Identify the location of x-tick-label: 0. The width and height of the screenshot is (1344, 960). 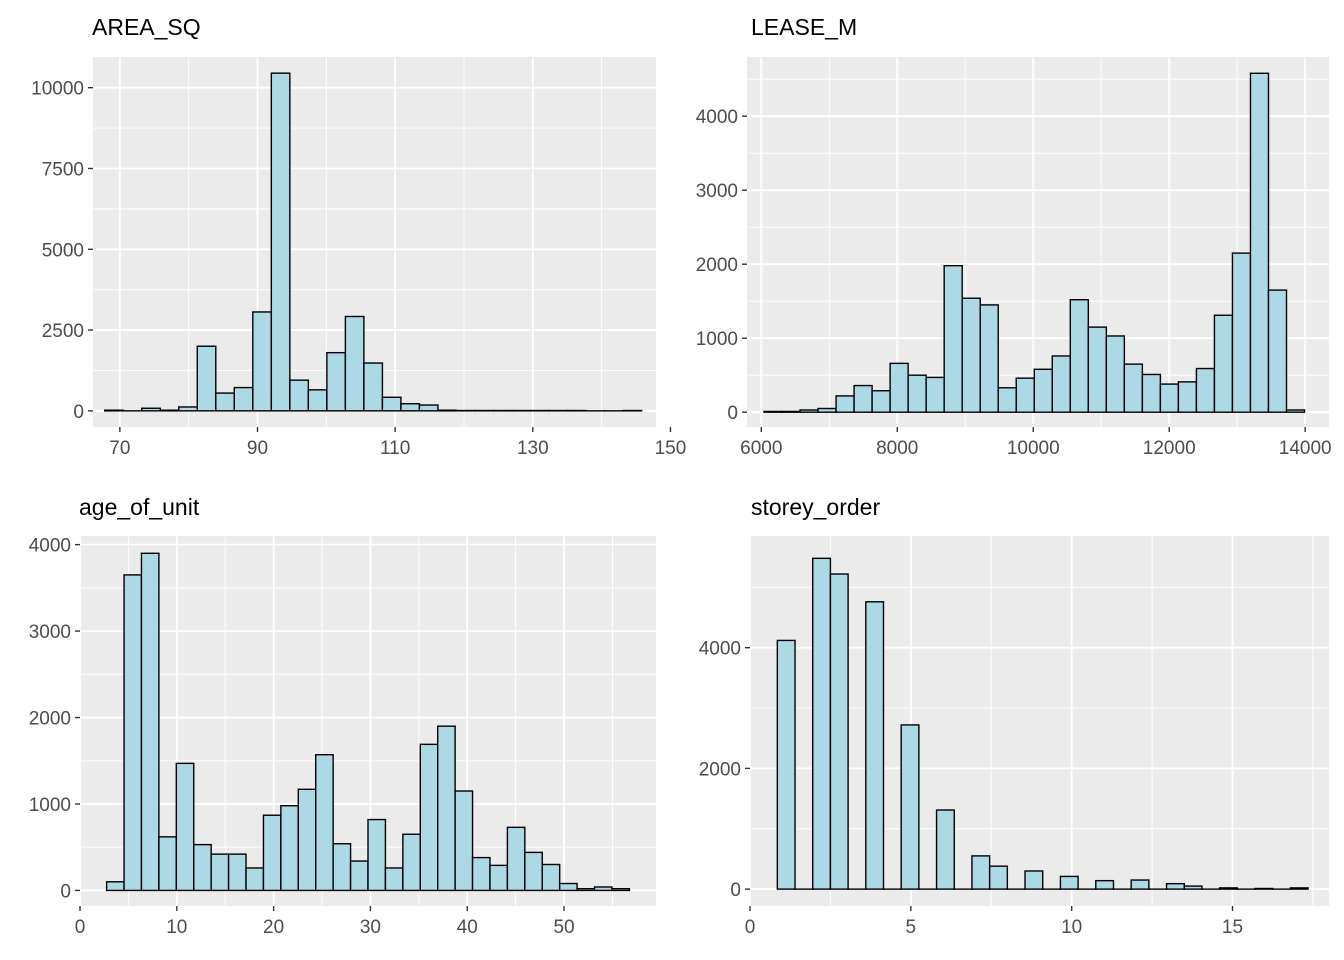
(80, 927).